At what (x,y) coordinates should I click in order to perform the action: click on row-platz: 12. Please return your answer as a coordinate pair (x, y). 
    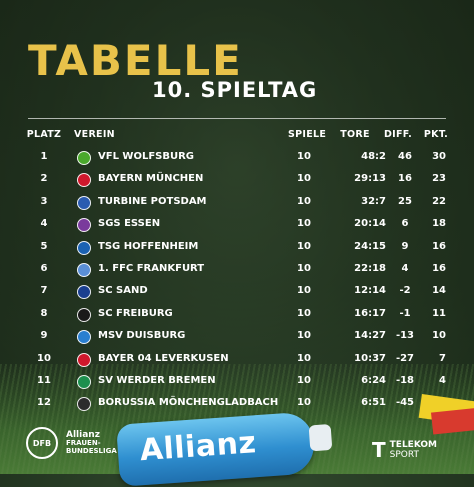
    Looking at the image, I should click on (44, 403).